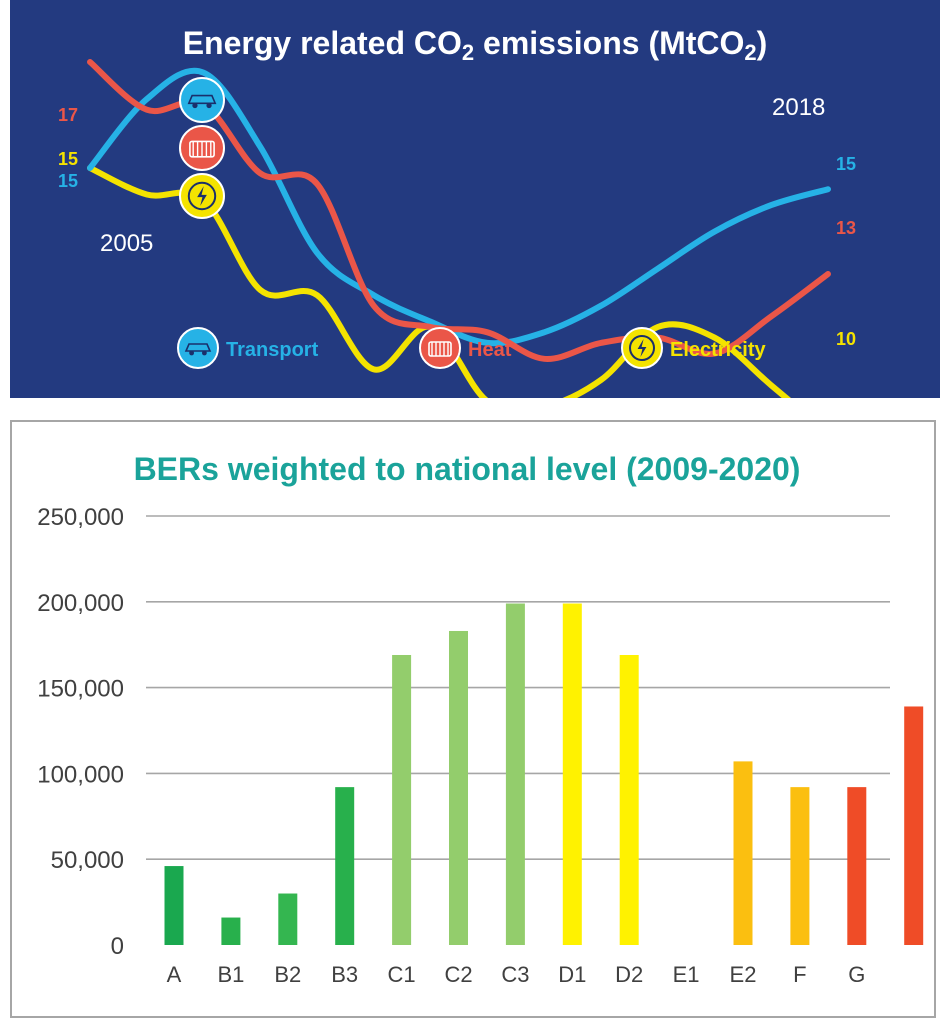 The image size is (947, 1024). What do you see at coordinates (80, 517) in the screenshot?
I see `y-tick-label: 250,000` at bounding box center [80, 517].